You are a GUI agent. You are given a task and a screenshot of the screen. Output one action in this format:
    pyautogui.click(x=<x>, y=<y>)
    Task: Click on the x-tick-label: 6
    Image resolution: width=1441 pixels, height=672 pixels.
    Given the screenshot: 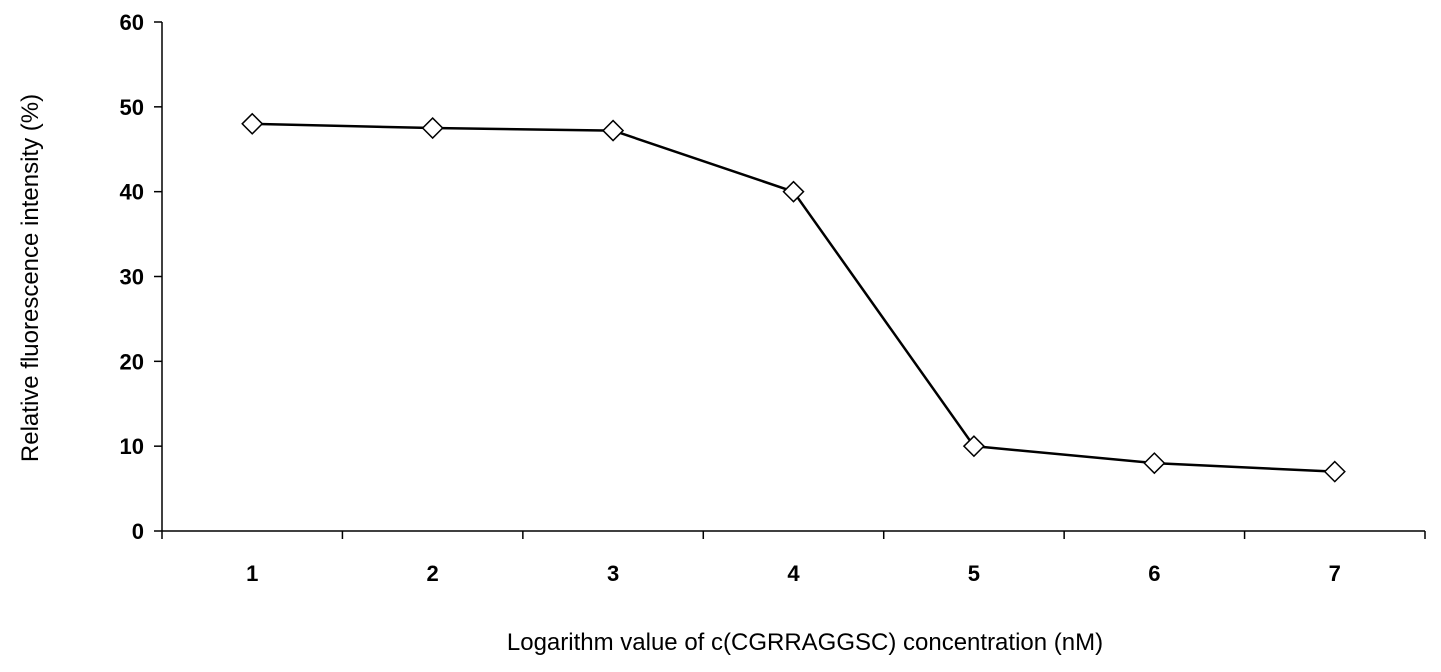 What is the action you would take?
    pyautogui.click(x=1154, y=573)
    